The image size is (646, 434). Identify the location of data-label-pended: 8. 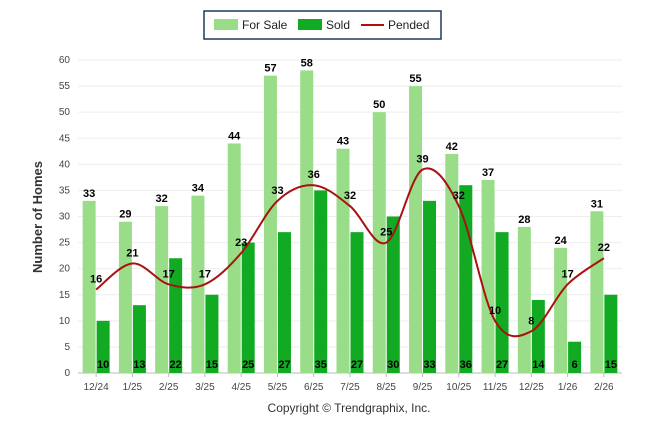
(531, 321).